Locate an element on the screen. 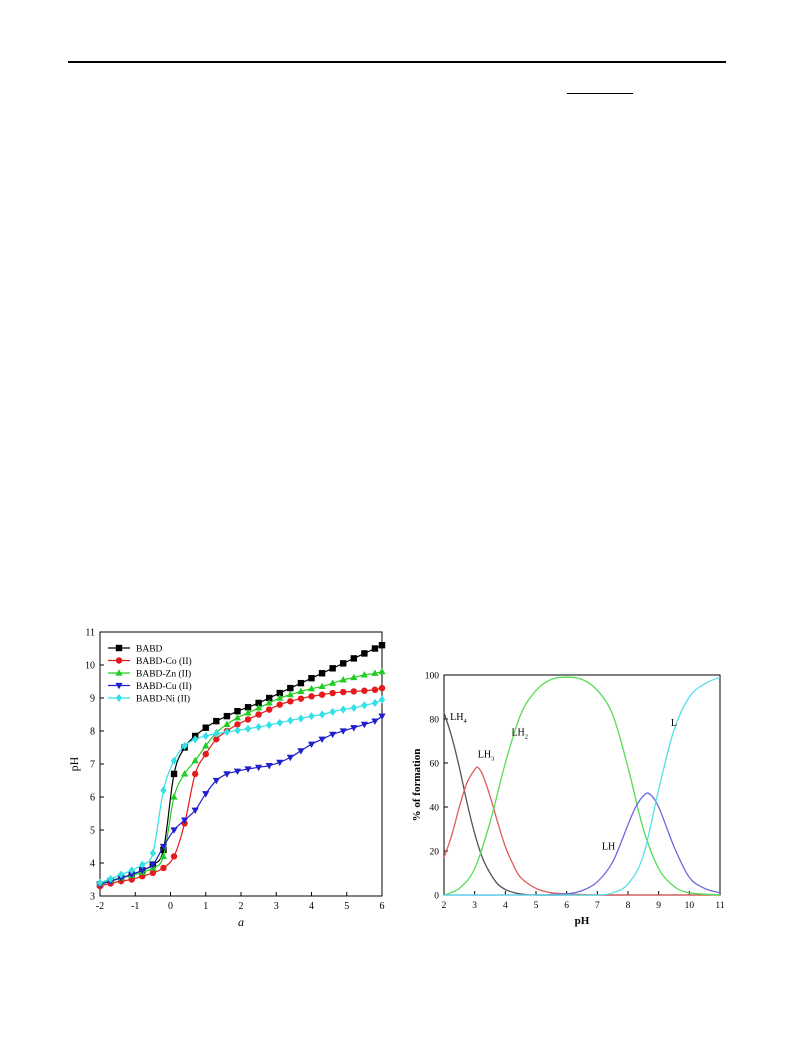 This screenshot has height=1053, width=793. y-tick-label: 40 is located at coordinates (435, 809).